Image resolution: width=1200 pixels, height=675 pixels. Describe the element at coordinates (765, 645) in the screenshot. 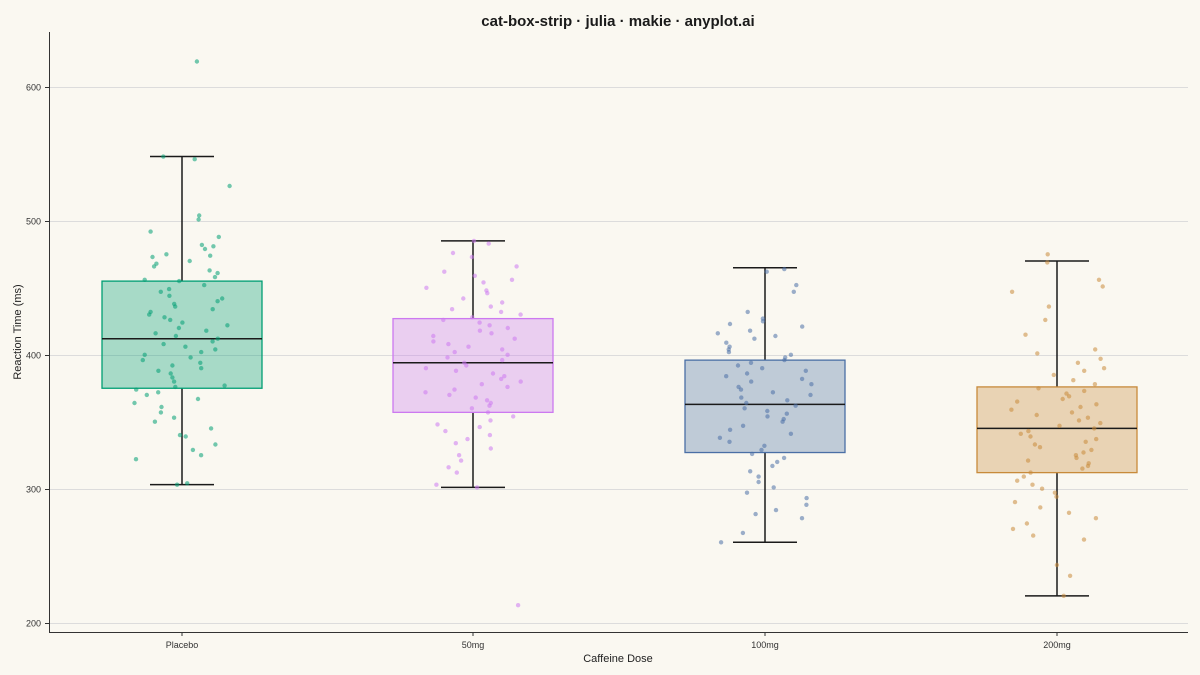

I see `x-tick-label-100mg: 100mg` at that location.